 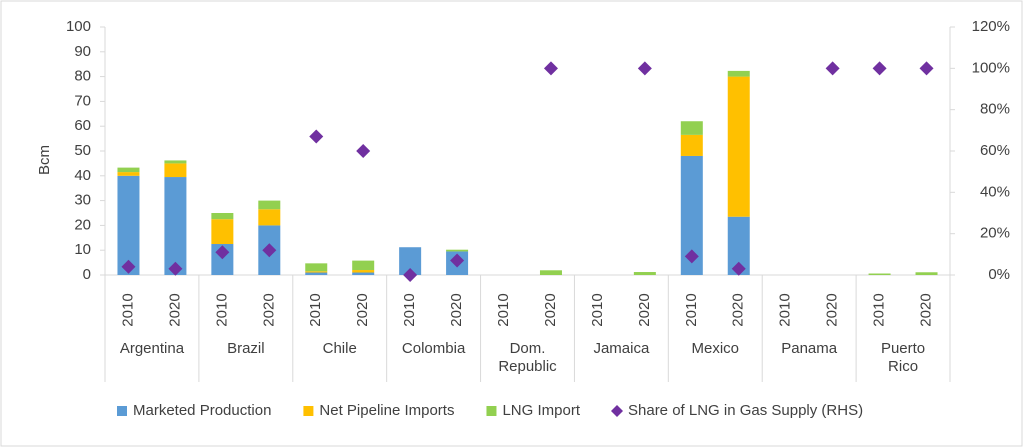 What do you see at coordinates (991, 67) in the screenshot?
I see `y2-tick-label: 100%` at bounding box center [991, 67].